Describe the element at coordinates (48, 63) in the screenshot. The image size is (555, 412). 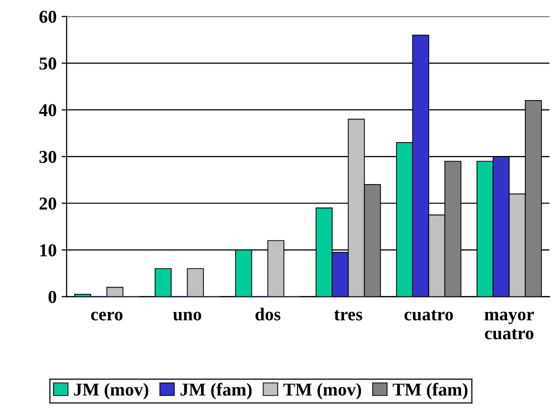
I see `y-tick-label: 50` at that location.